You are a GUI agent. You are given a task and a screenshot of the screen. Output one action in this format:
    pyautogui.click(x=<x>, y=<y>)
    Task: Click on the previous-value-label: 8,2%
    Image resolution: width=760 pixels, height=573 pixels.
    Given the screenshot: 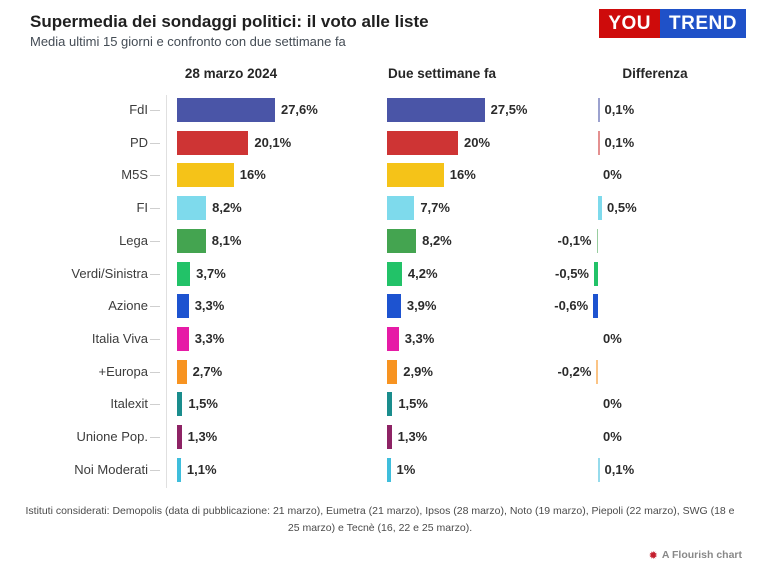 What is the action you would take?
    pyautogui.click(x=437, y=240)
    